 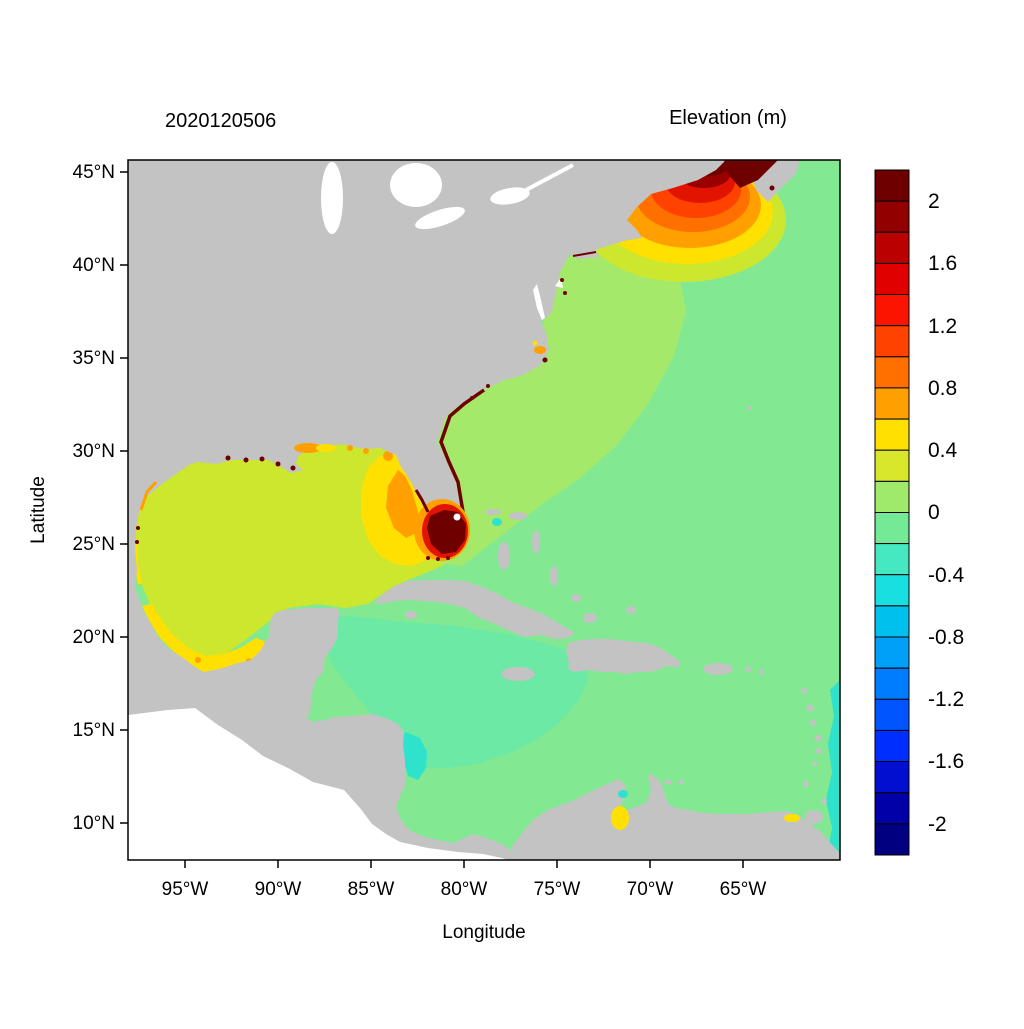 I want to click on land-jamaica, so click(x=518, y=674).